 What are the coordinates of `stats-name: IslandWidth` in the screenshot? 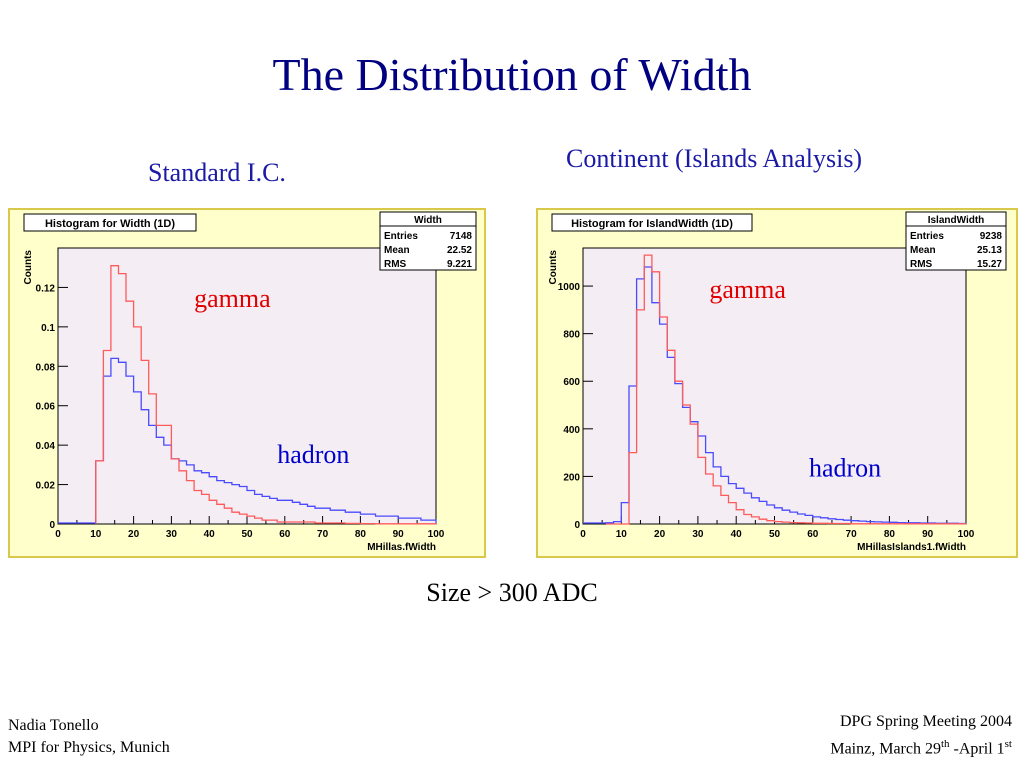 It's located at (956, 220).